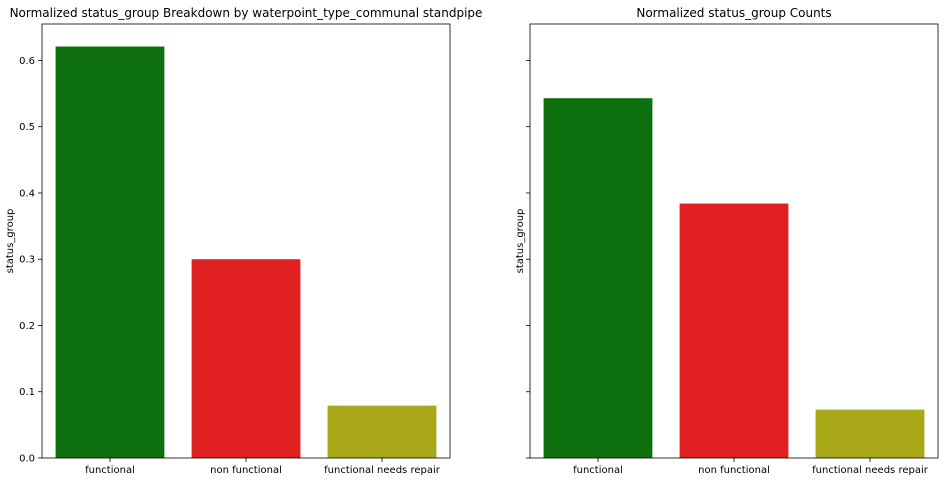  Describe the element at coordinates (27, 127) in the screenshot. I see `y-tick-label: 0.5` at that location.